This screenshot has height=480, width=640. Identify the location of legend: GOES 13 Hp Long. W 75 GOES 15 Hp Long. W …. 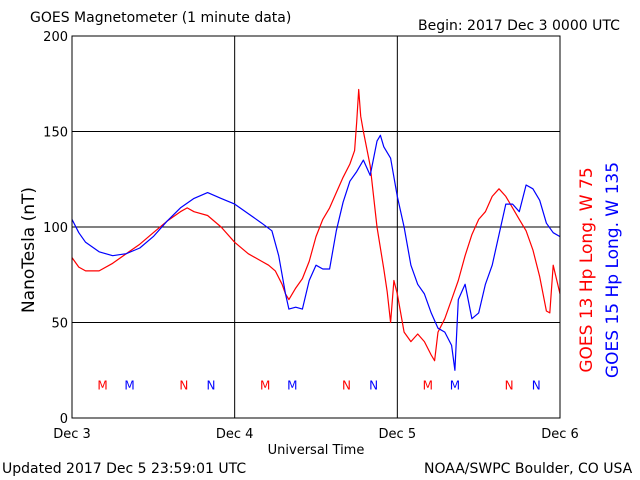
(600, 270).